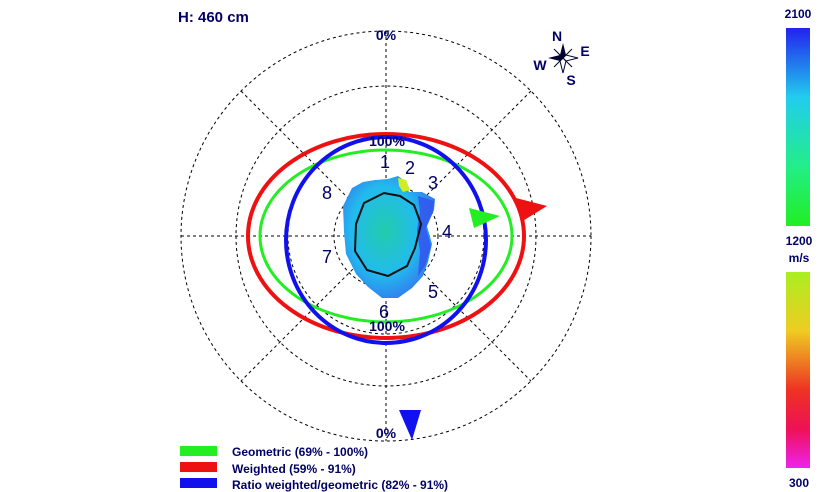  I want to click on colorbar: 2100 1200 m/s 300, so click(799, 248).